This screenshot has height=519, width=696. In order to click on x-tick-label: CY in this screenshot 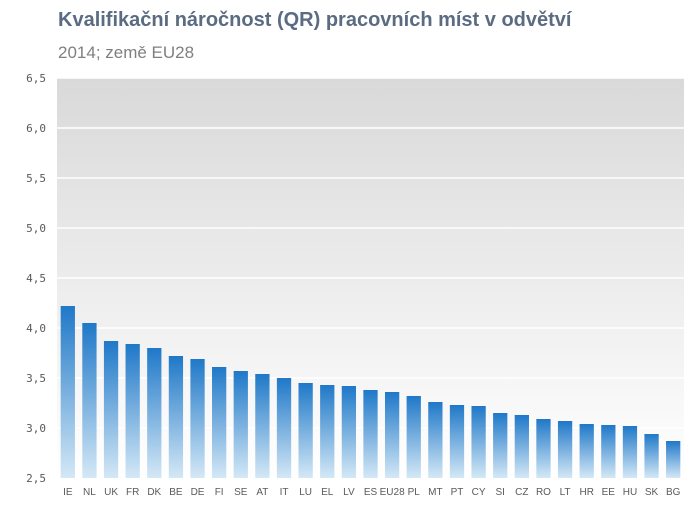, I will do `click(479, 492)`.